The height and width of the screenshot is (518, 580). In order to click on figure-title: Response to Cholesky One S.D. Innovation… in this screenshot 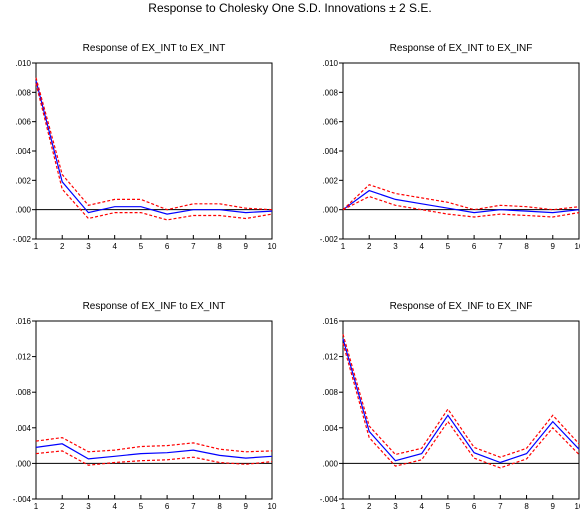, I will do `click(289, 8)`.